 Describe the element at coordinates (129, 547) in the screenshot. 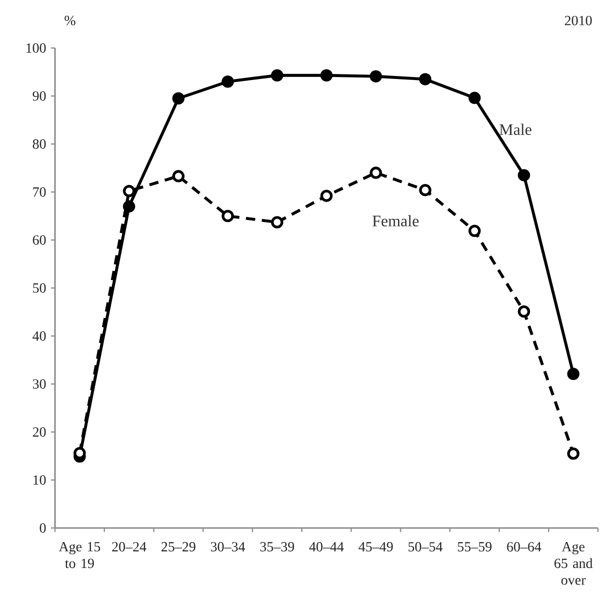

I see `x-tick-label: 20–24` at that location.